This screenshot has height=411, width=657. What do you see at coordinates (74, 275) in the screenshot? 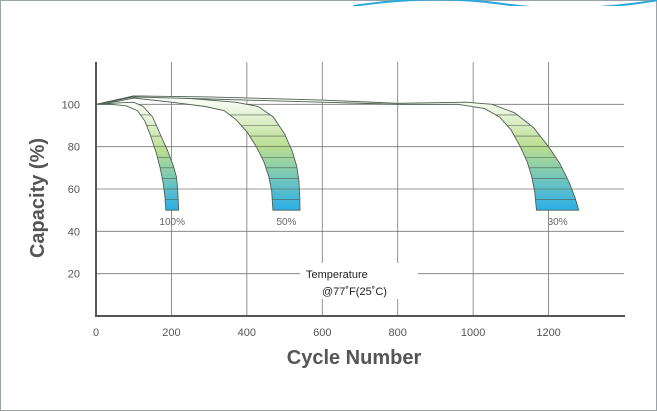
I see `y-tick-label-20: 20` at bounding box center [74, 275].